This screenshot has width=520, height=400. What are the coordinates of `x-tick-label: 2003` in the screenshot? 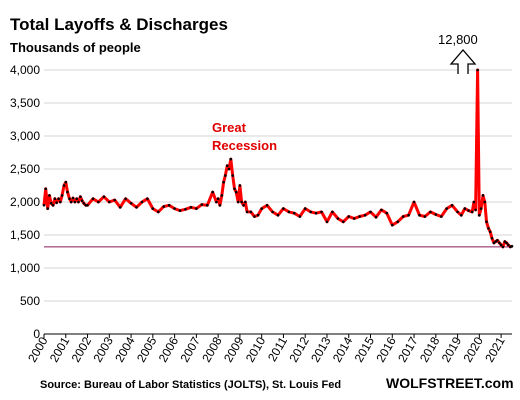 It's located at (103, 349).